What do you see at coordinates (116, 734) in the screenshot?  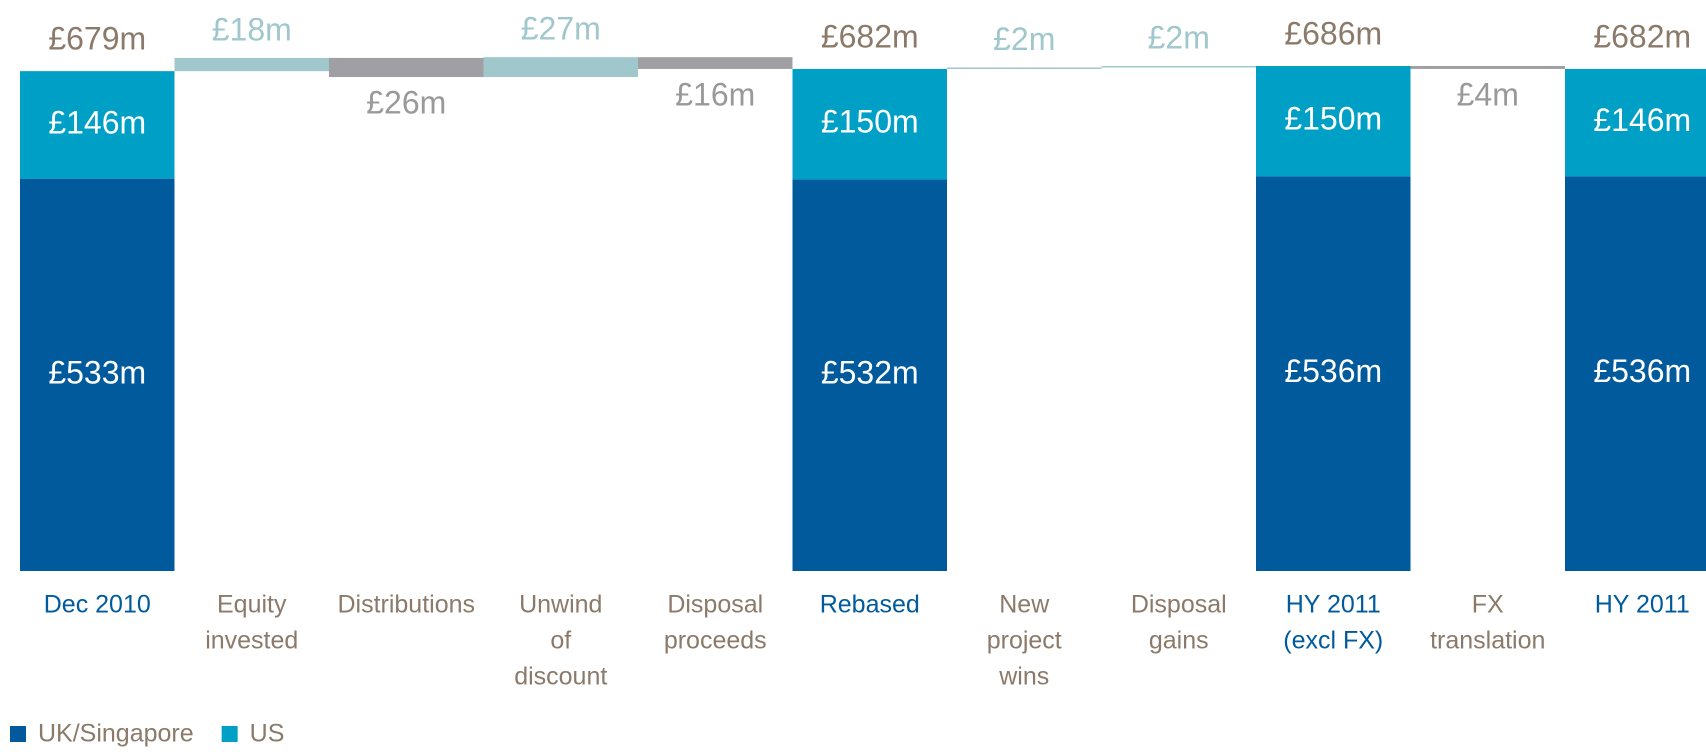 I see `legend-label: UK/Singapore` at bounding box center [116, 734].